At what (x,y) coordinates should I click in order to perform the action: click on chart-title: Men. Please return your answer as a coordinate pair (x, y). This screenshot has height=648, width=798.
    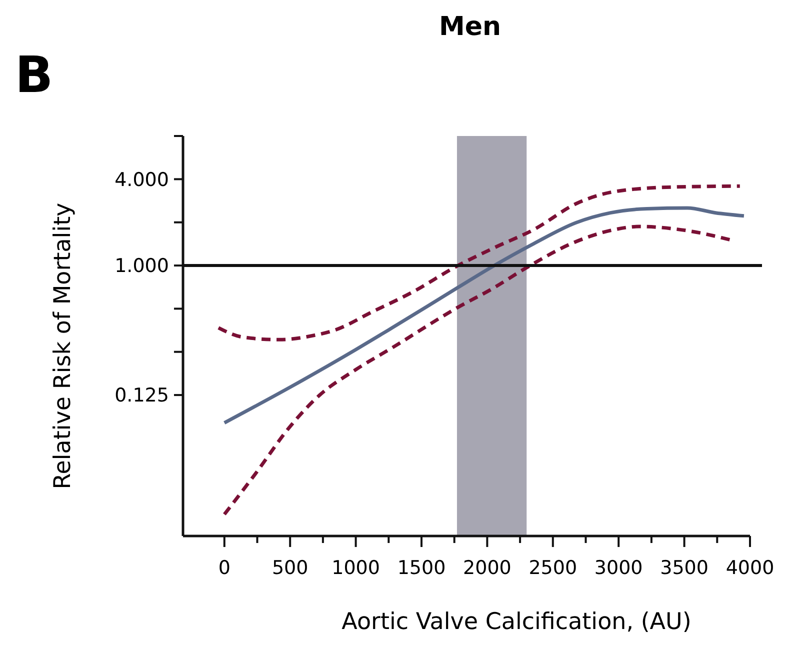
    Looking at the image, I should click on (470, 27).